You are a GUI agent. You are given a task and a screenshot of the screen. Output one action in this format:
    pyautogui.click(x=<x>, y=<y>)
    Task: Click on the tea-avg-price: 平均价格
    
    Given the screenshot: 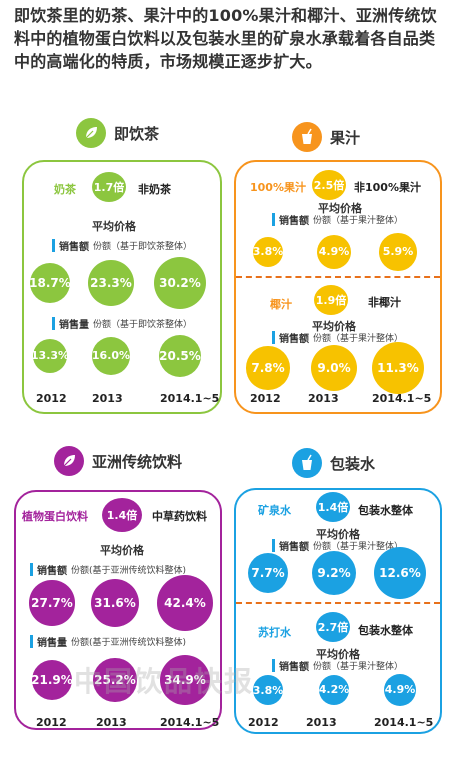 What is the action you would take?
    pyautogui.click(x=114, y=226)
    